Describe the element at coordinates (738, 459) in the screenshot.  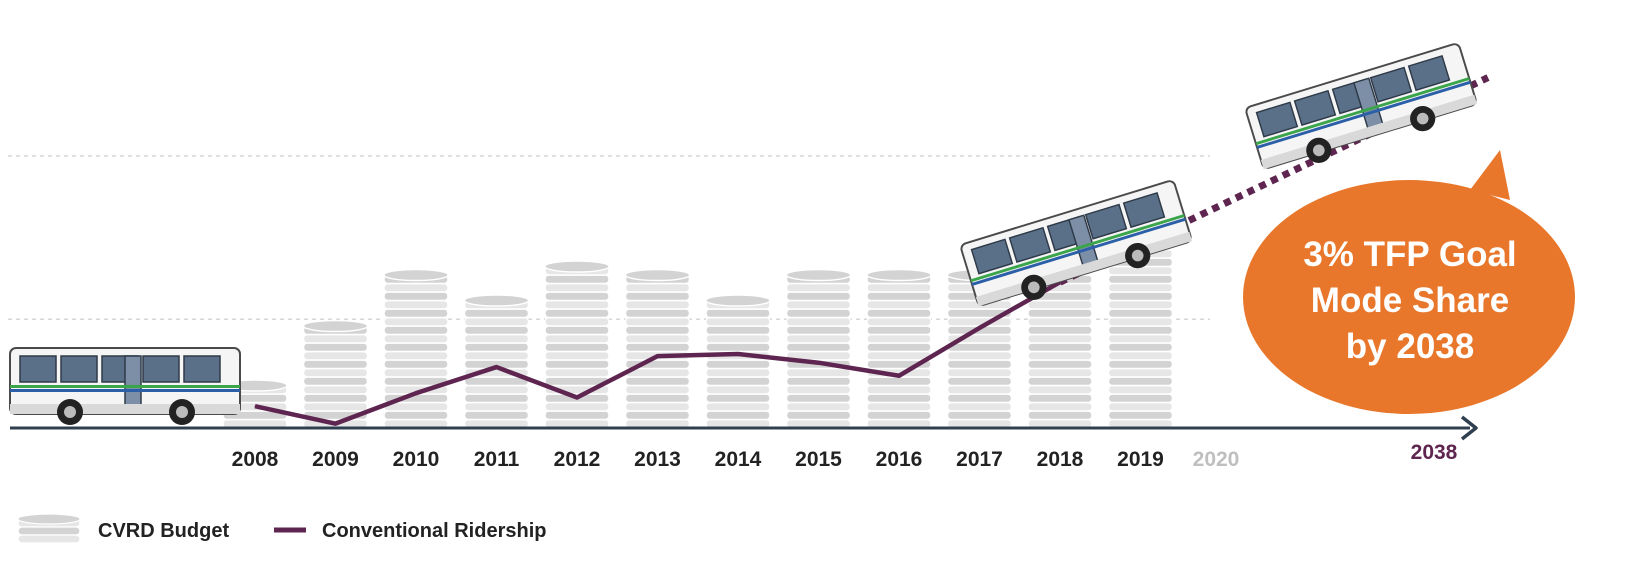
I see `x-tick-2014: 2014` at that location.